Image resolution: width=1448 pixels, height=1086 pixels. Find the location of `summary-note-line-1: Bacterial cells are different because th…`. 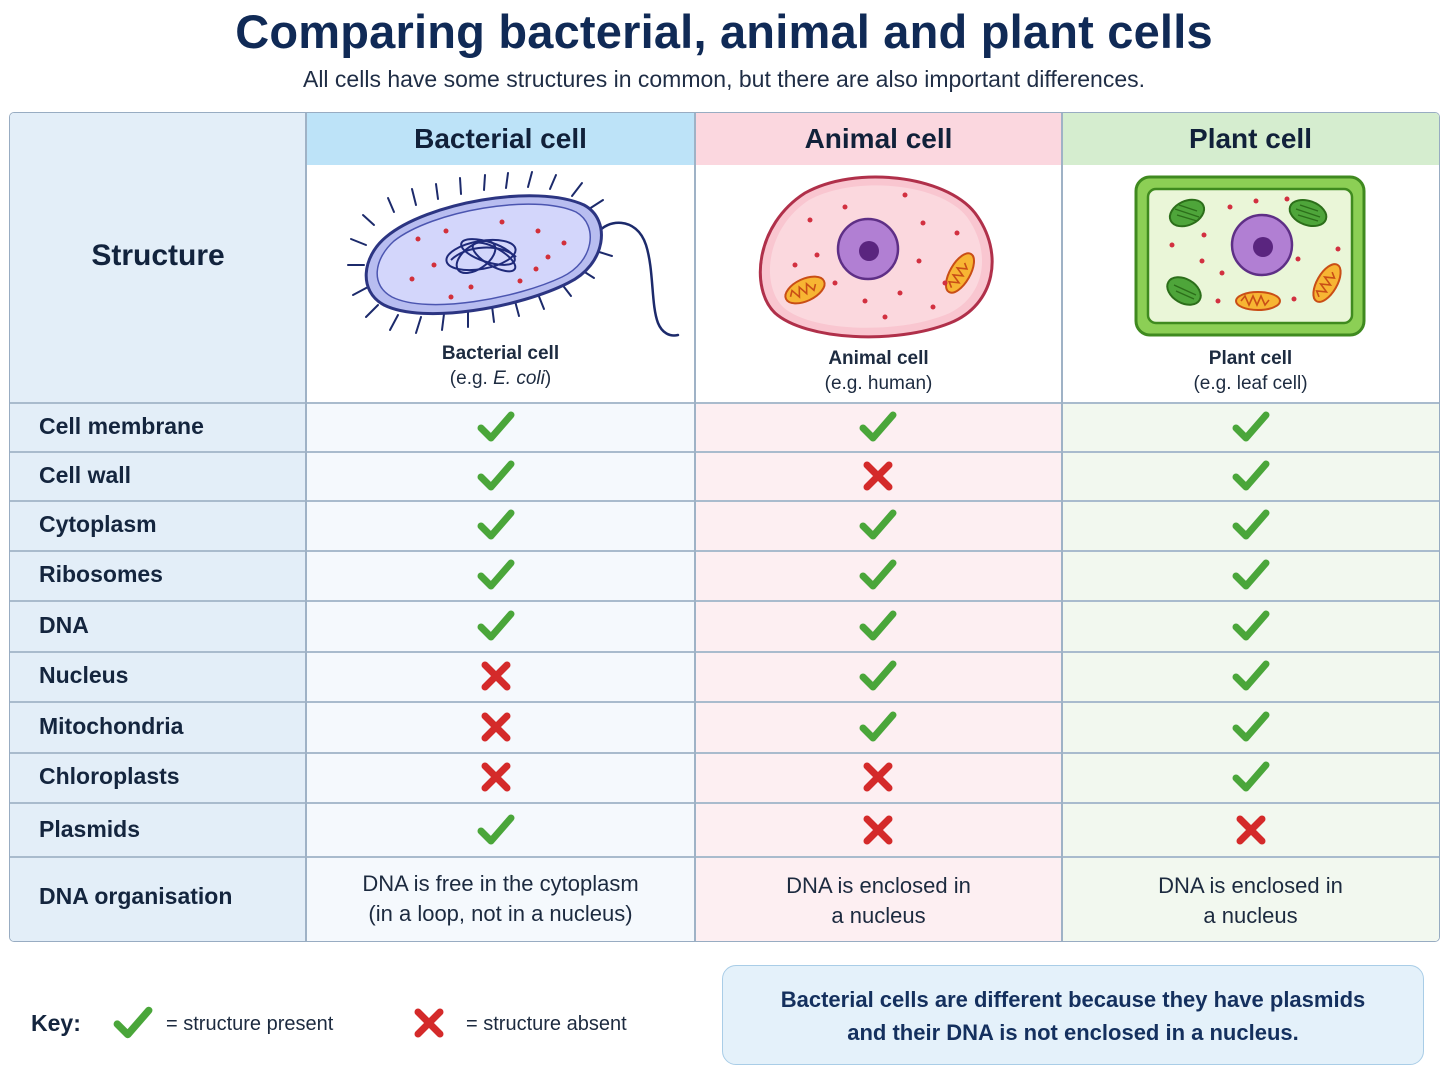

summary-note-line-1: Bacterial cells are different because th… is located at coordinates (1073, 999).